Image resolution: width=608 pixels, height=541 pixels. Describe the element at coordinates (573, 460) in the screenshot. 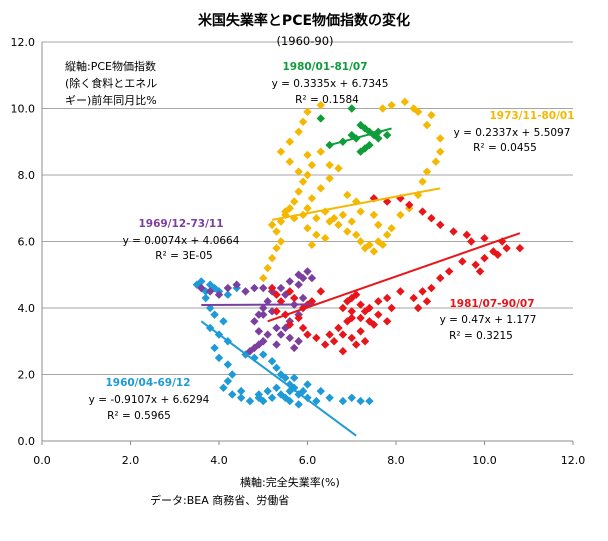

I see `x-tick-label: 12.0` at that location.